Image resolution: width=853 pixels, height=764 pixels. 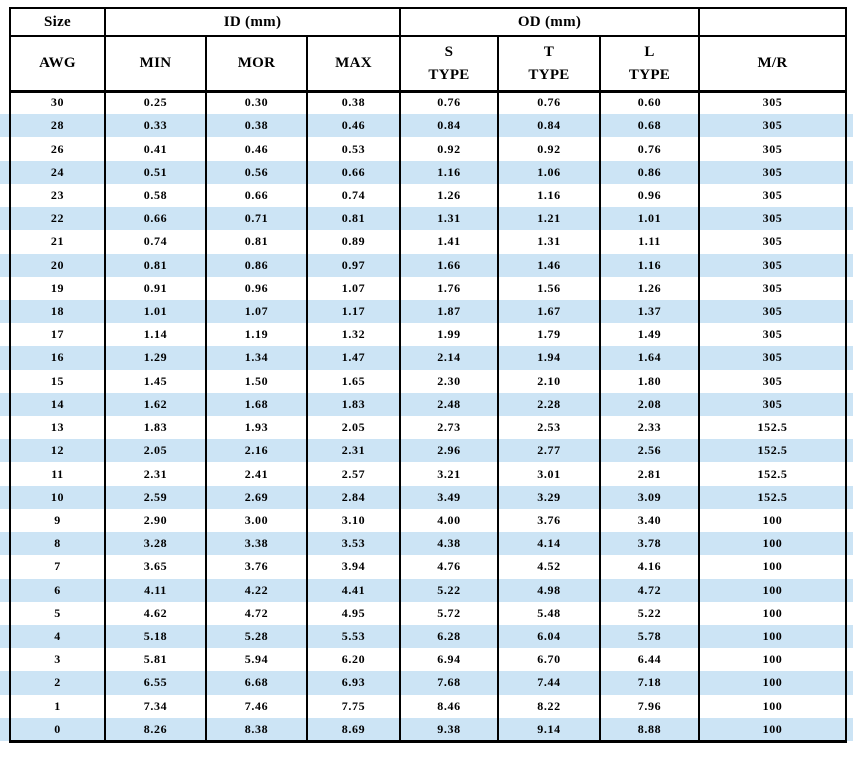 I want to click on table-cell: 1.17, so click(x=353, y=311).